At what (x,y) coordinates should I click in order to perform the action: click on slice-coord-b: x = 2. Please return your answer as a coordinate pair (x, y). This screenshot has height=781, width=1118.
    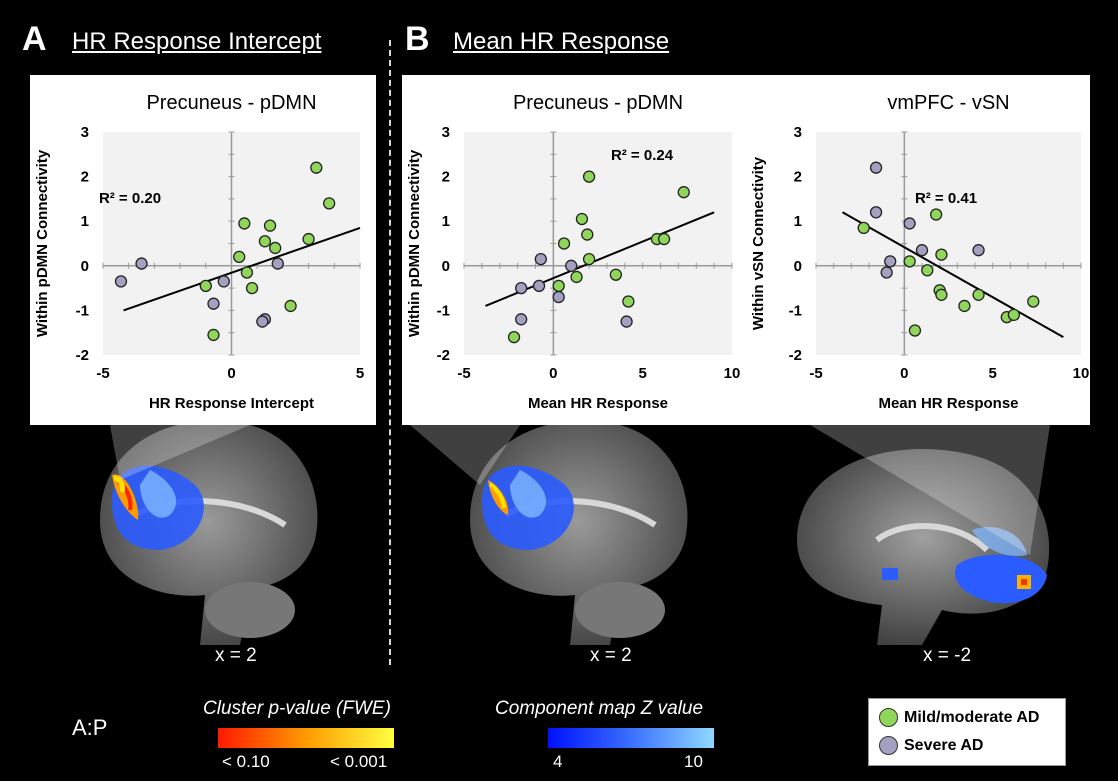
    Looking at the image, I should click on (611, 655).